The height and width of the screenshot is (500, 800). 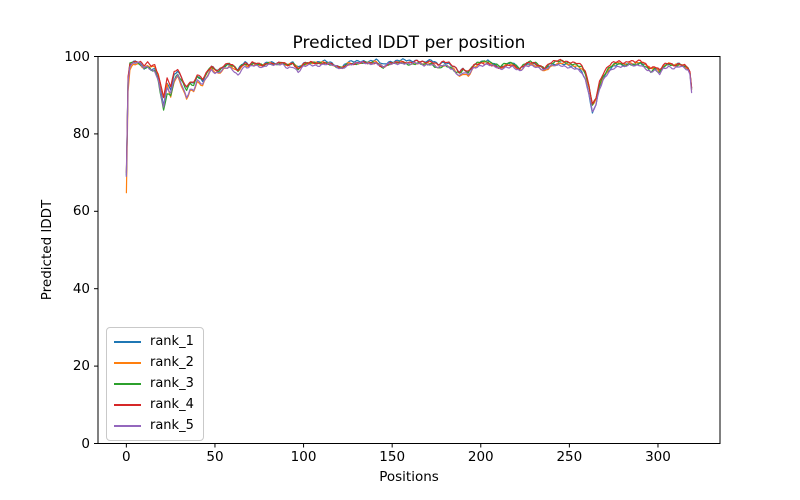 What do you see at coordinates (303, 457) in the screenshot?
I see `x-tick-label: 100` at bounding box center [303, 457].